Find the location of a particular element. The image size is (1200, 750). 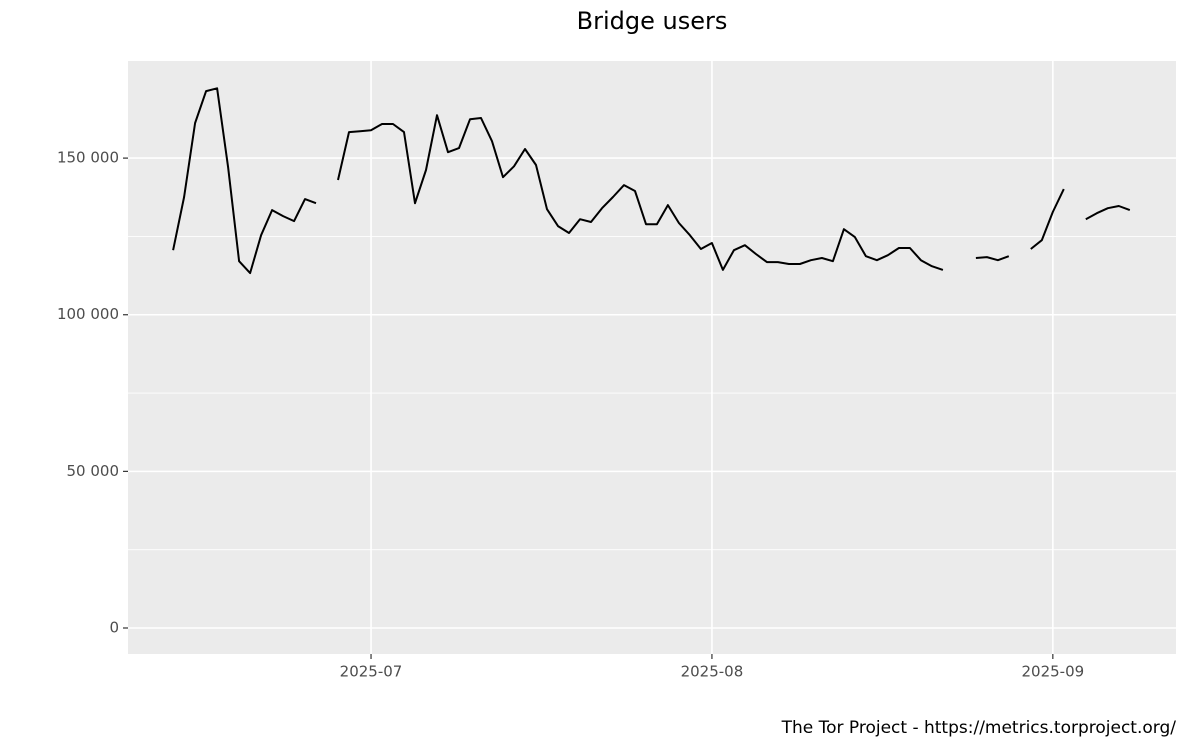

x-tick-label: 2025-09 is located at coordinates (1052, 672).